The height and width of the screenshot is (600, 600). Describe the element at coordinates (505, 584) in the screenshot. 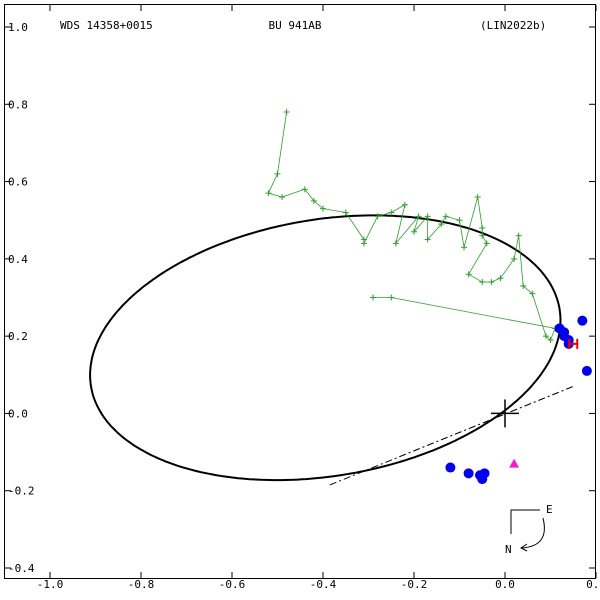

I see `x-tick-label: 0.0` at that location.